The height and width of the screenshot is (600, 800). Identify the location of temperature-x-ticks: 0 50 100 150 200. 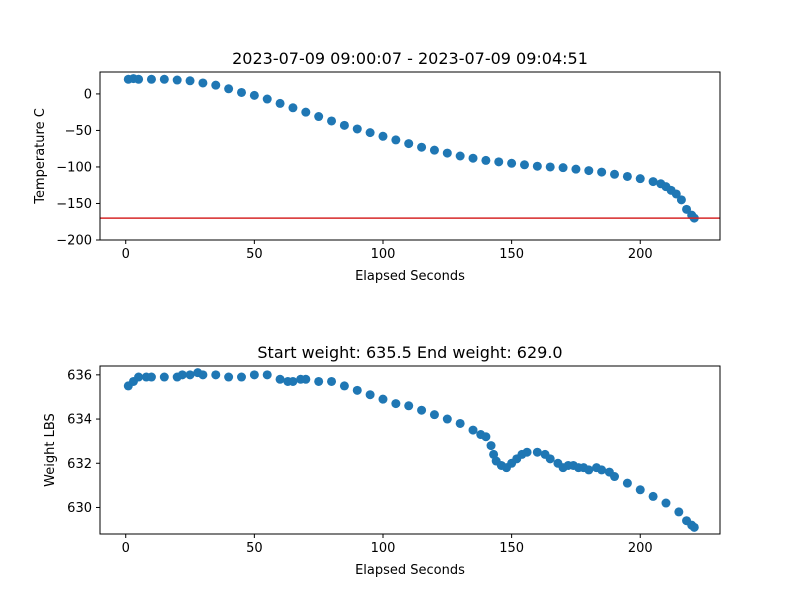
(387, 251).